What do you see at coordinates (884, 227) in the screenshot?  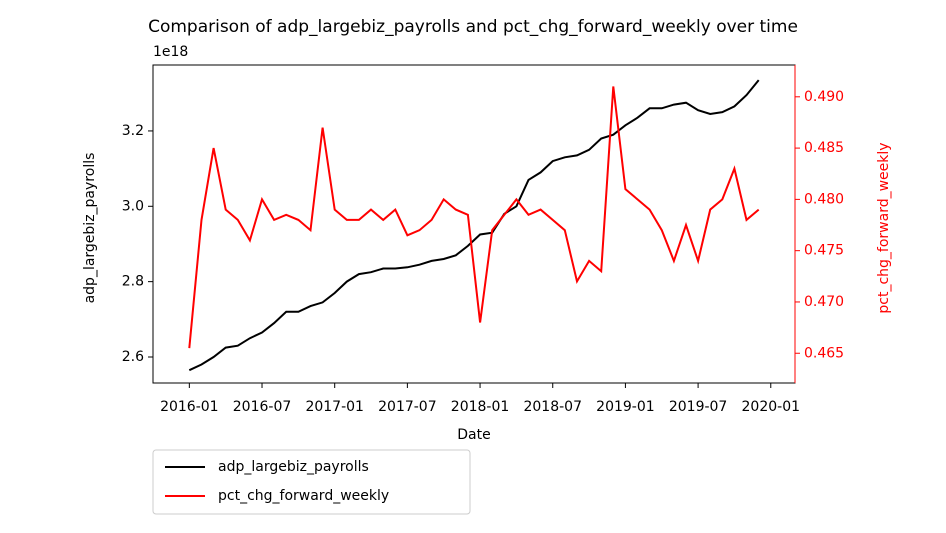 I see `y2-axis-label: pct_chg_forward_weekly` at bounding box center [884, 227].